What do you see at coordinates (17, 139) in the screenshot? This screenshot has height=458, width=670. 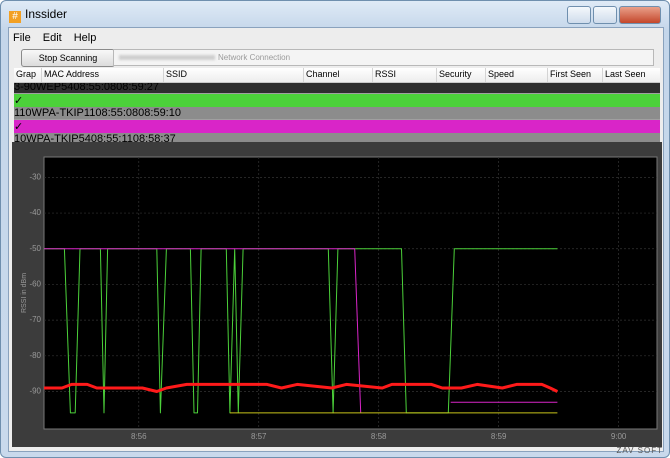 I see `cell-channel: 1` at bounding box center [17, 139].